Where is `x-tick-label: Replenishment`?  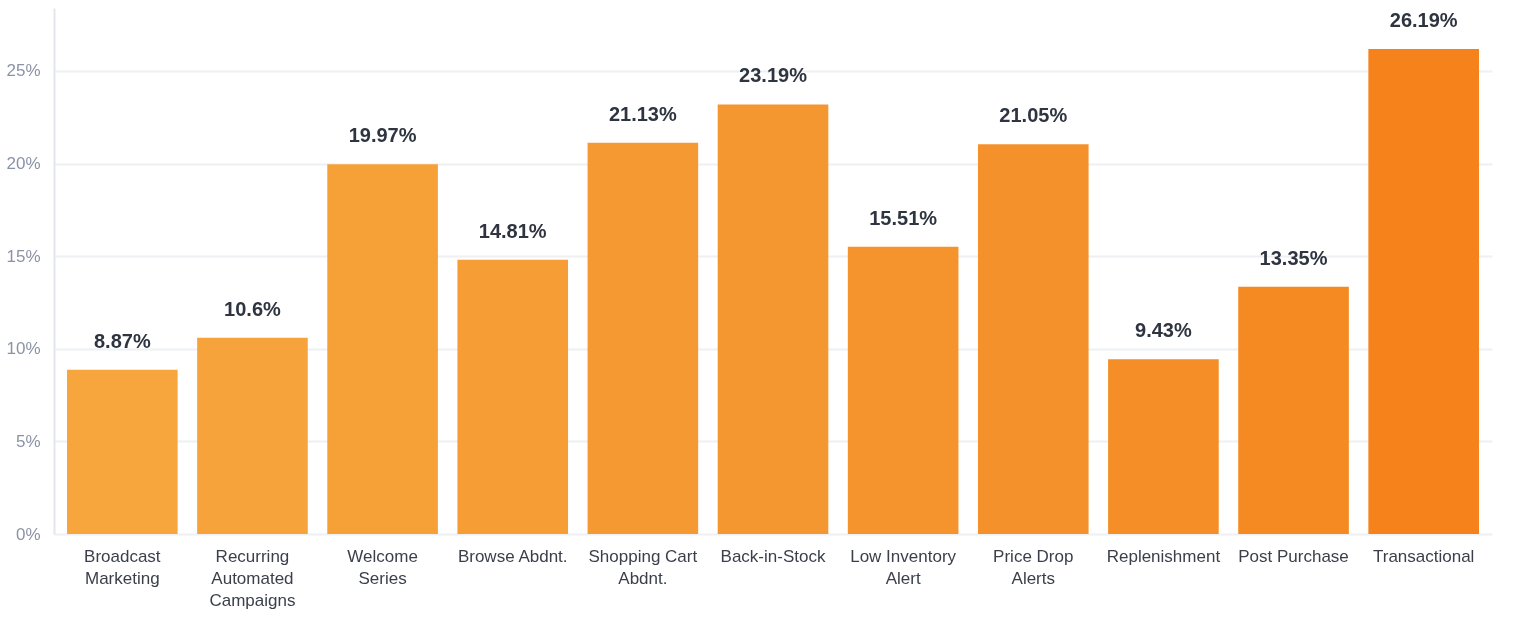 x-tick-label: Replenishment is located at coordinates (1163, 556).